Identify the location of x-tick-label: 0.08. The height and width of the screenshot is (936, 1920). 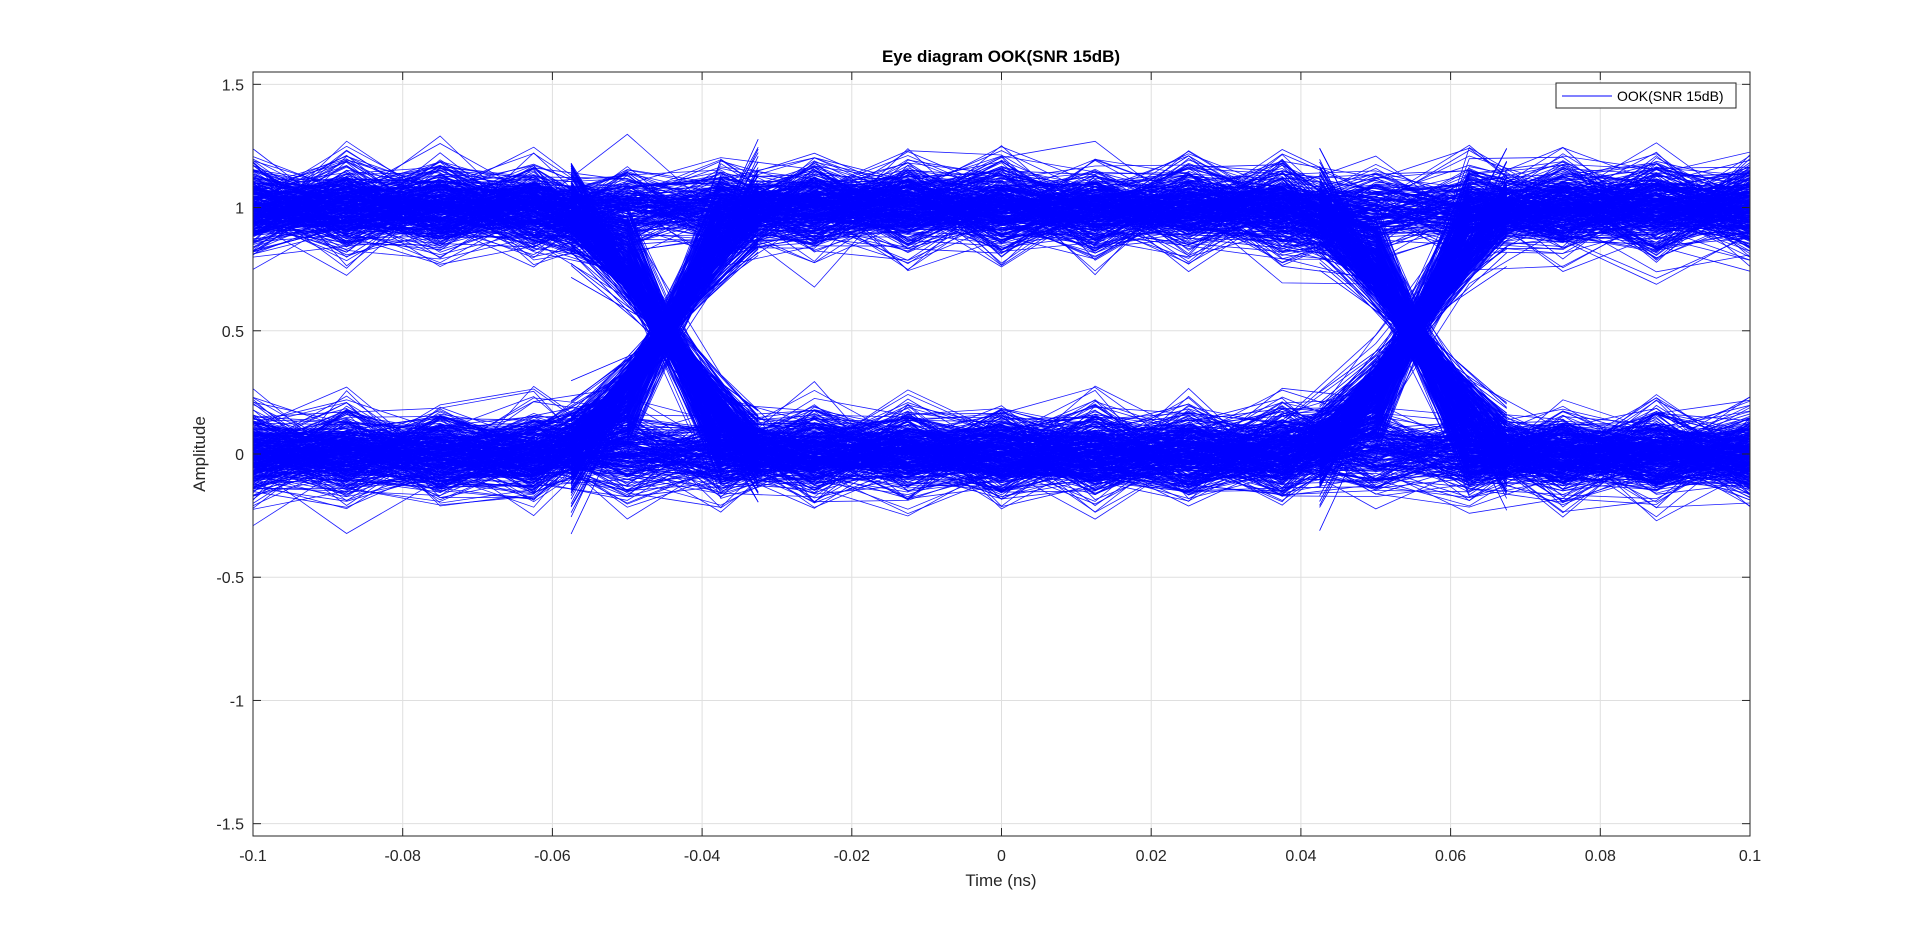
(1600, 856).